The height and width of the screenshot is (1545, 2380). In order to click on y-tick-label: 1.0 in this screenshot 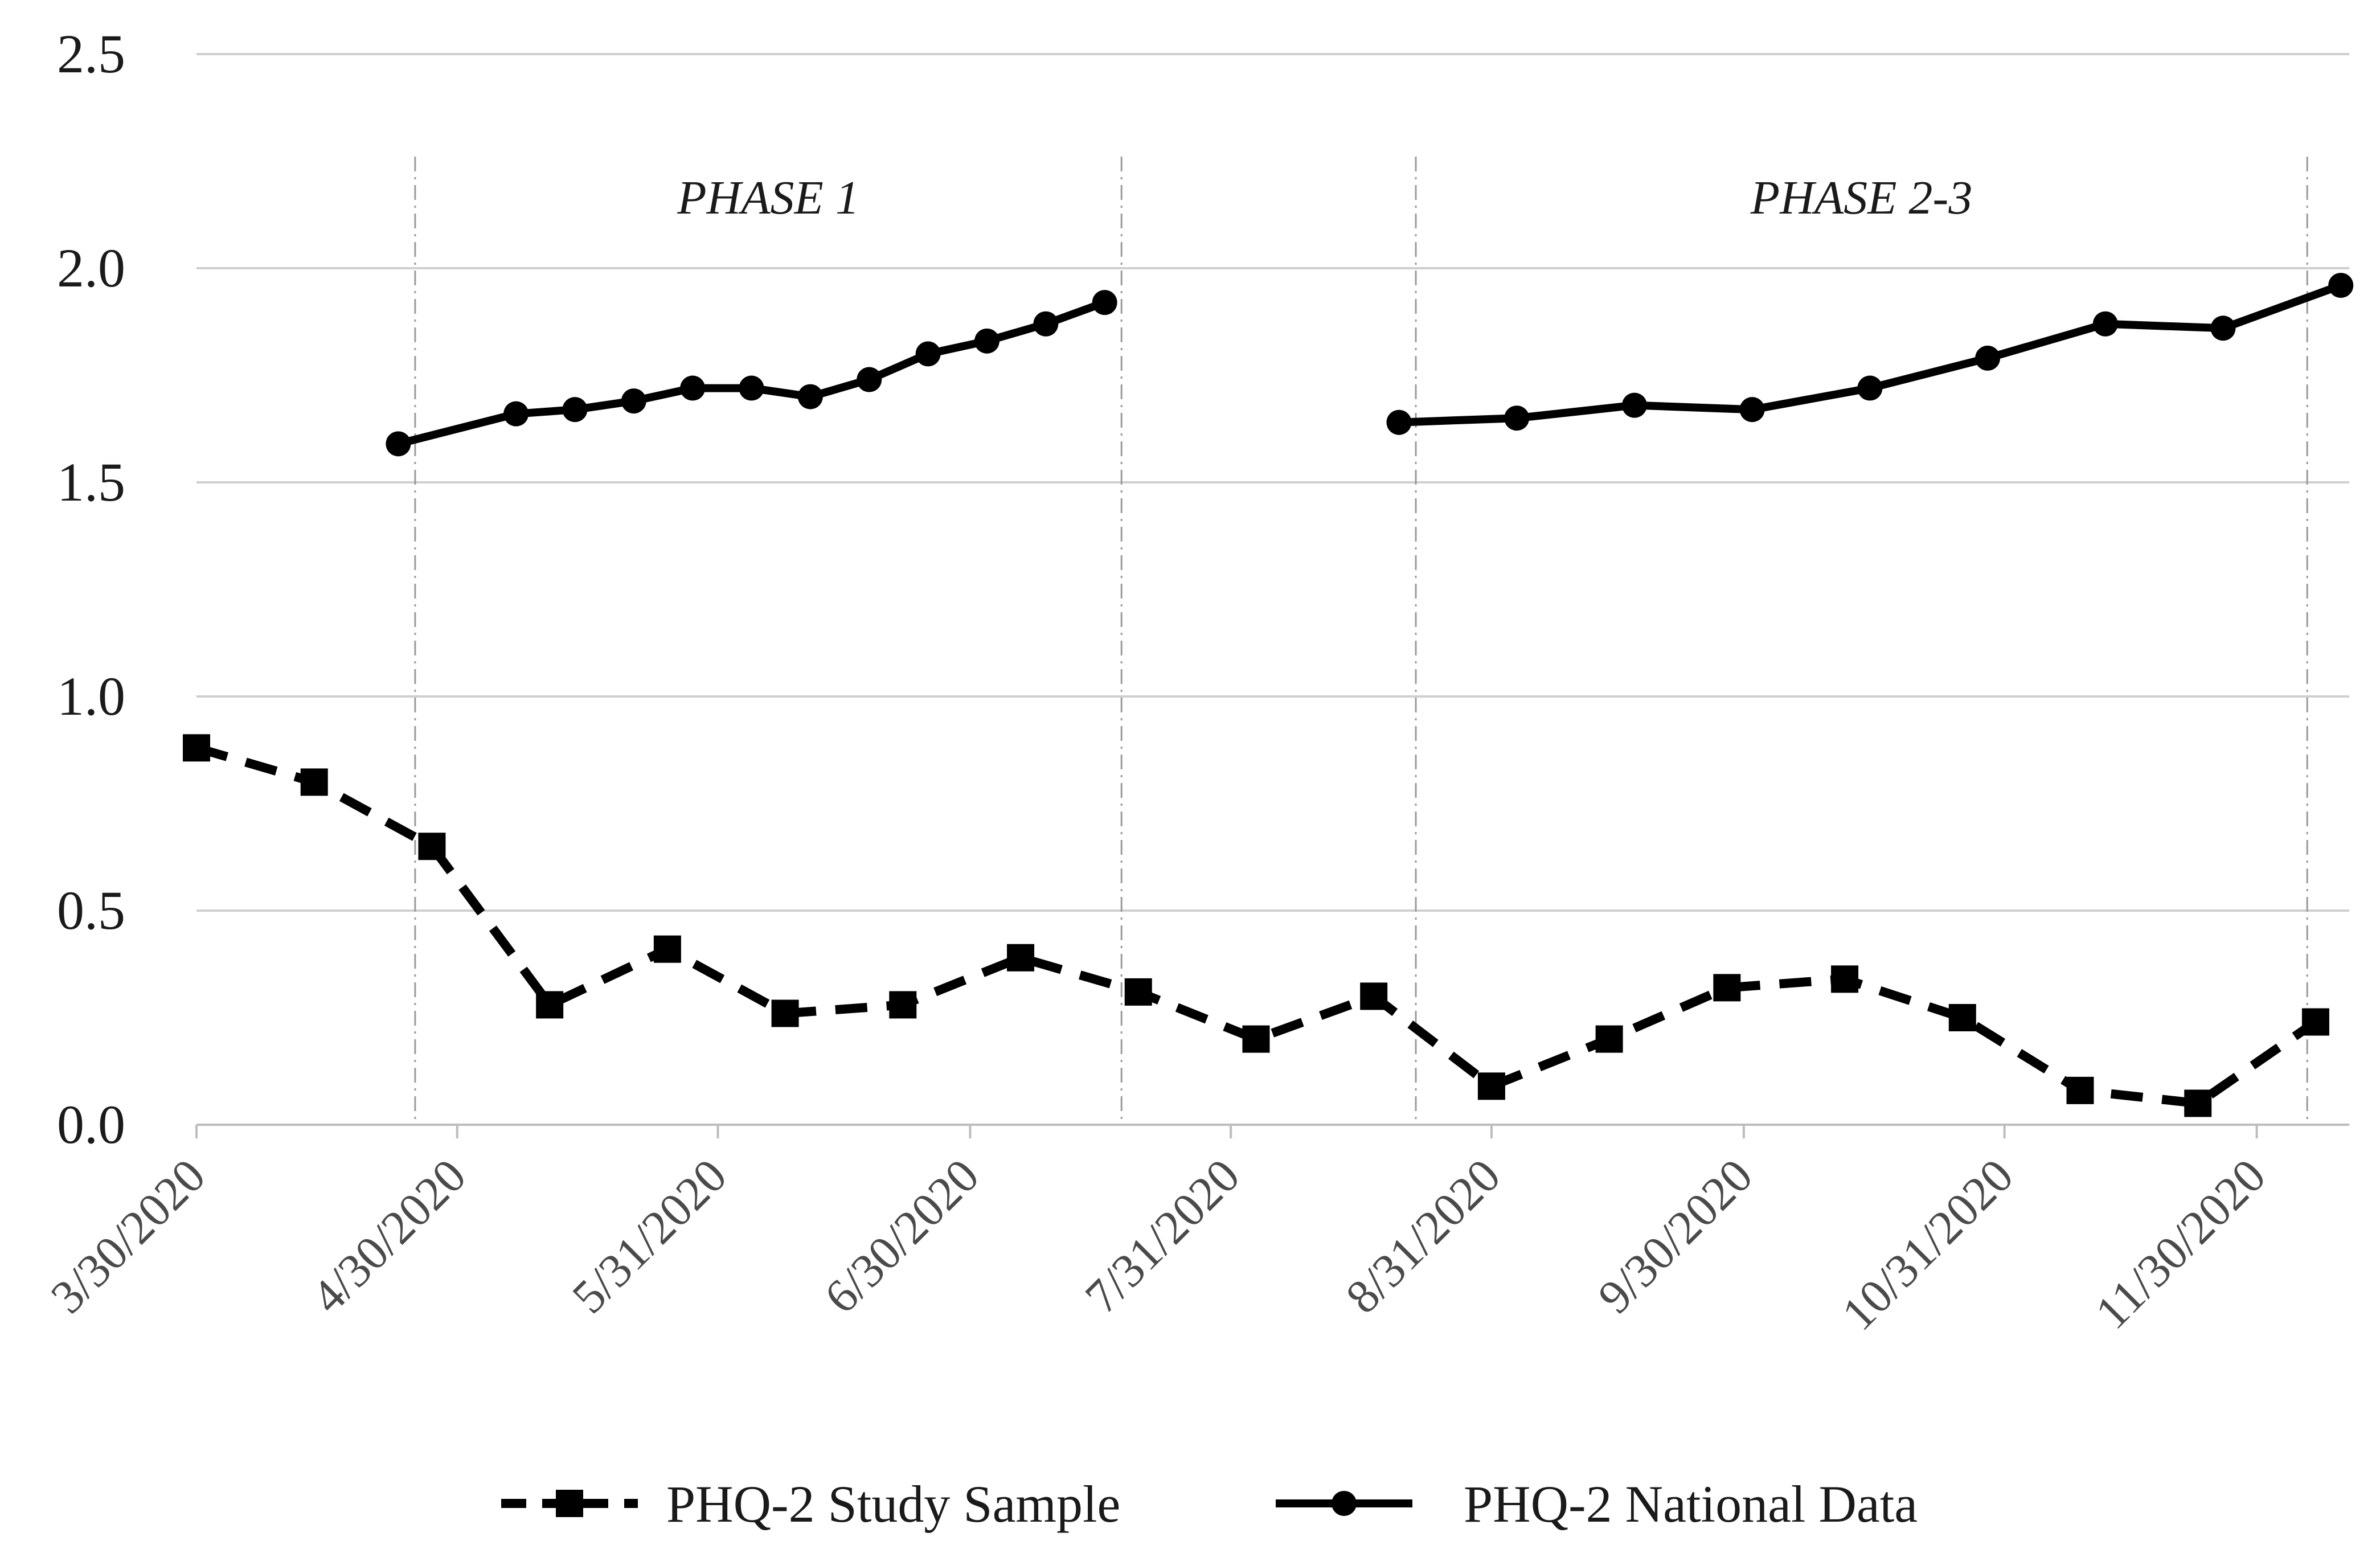, I will do `click(91, 696)`.